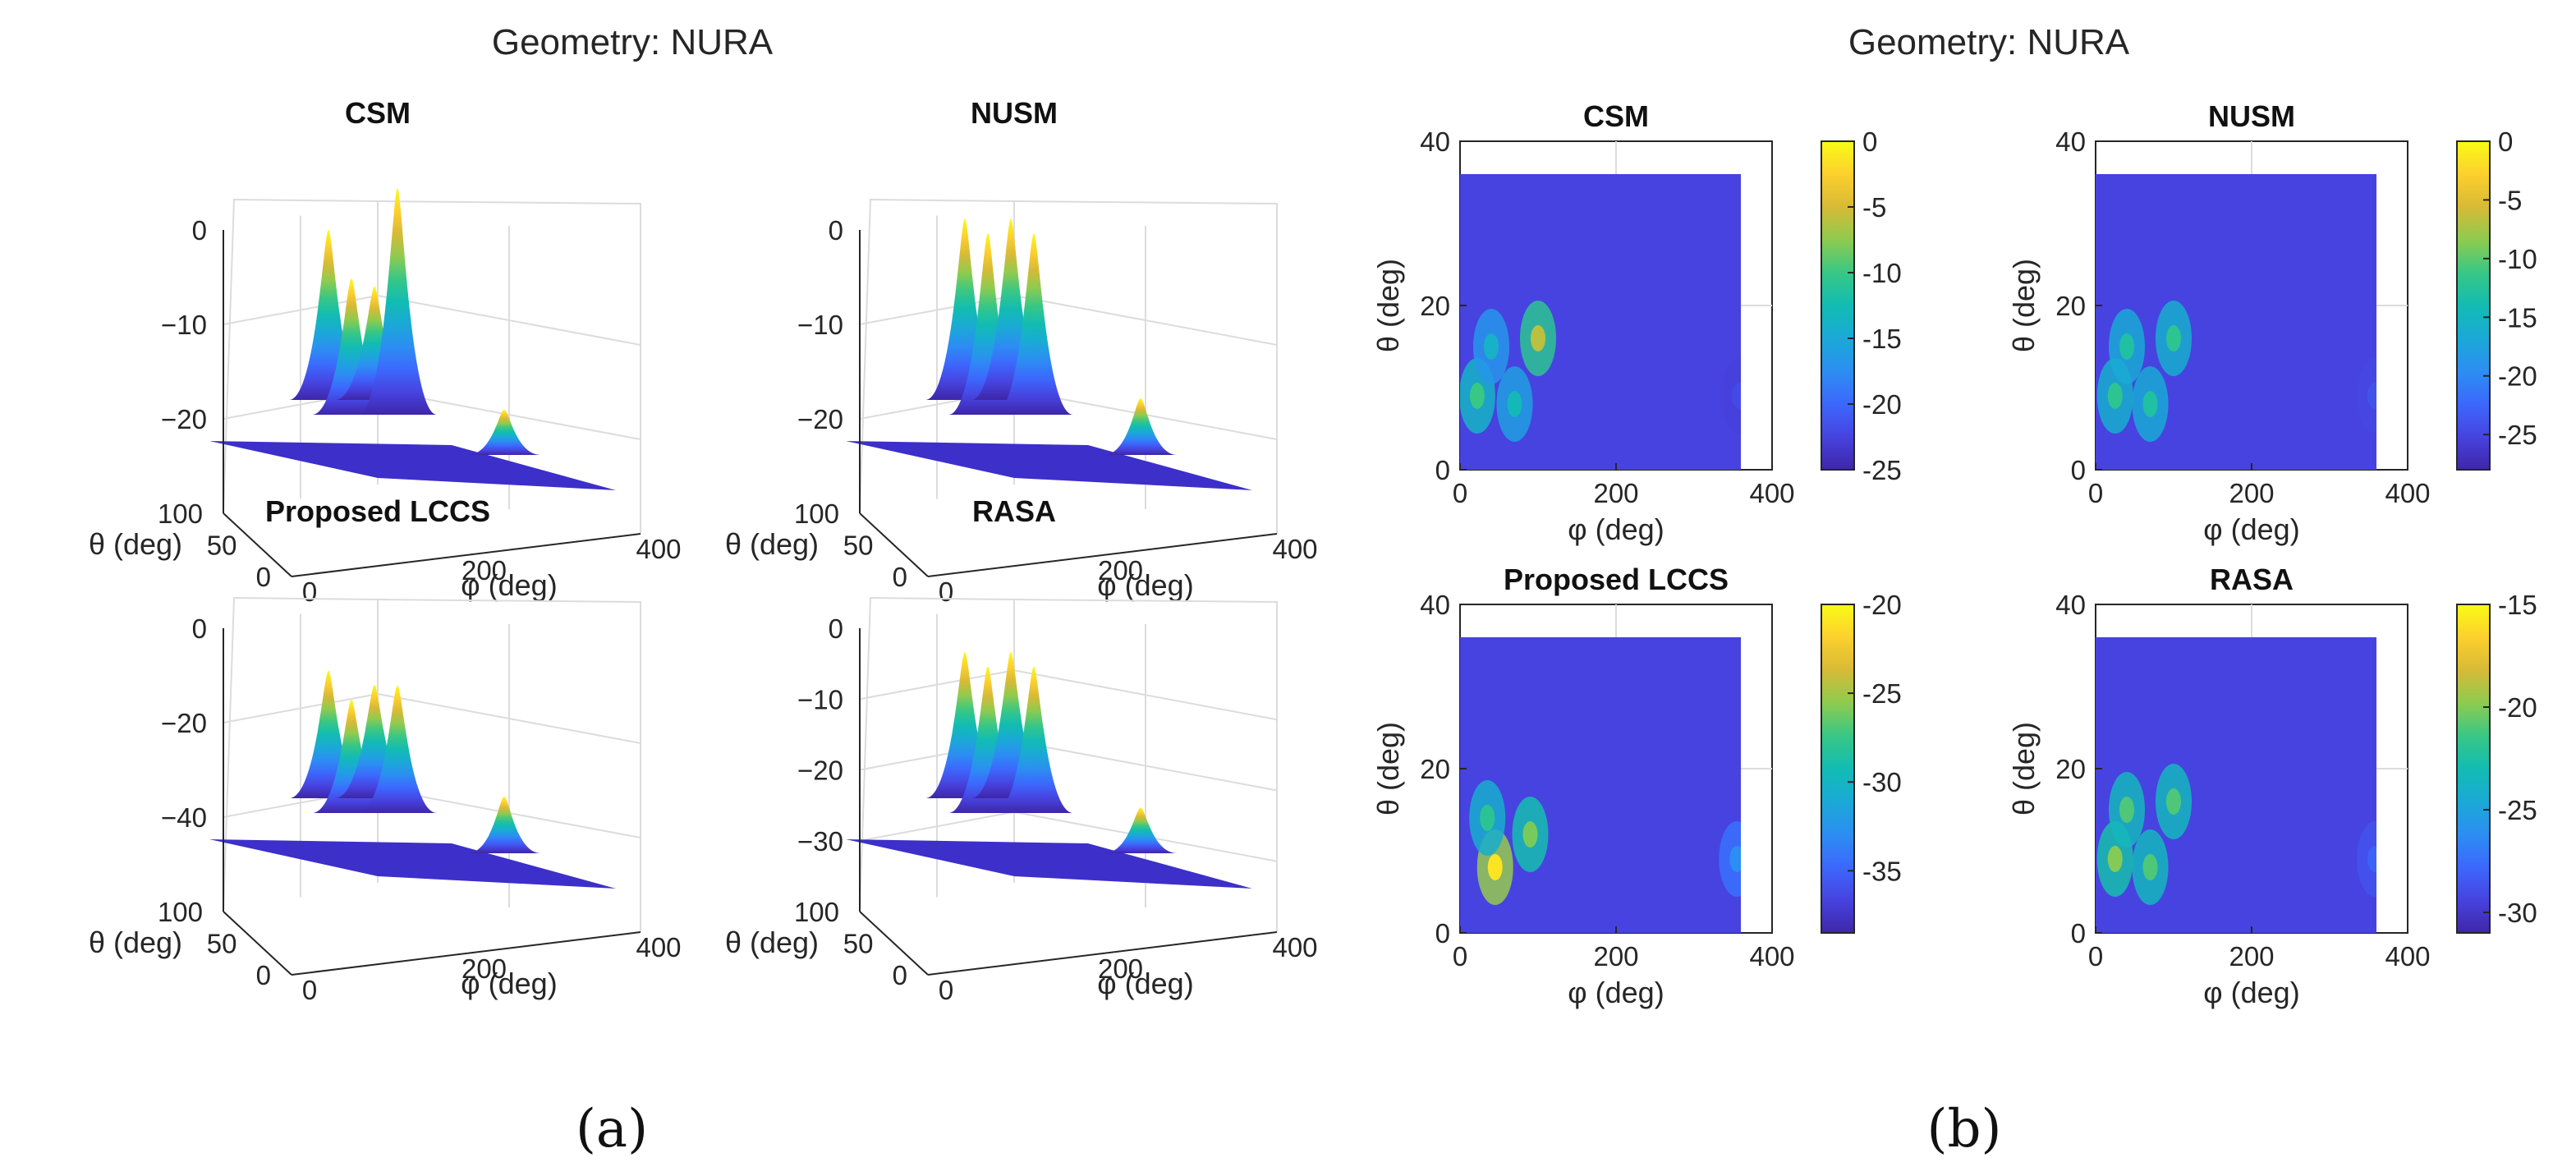 The height and width of the screenshot is (1176, 2576). What do you see at coordinates (2236, 785) in the screenshot?
I see `heatmap-image` at bounding box center [2236, 785].